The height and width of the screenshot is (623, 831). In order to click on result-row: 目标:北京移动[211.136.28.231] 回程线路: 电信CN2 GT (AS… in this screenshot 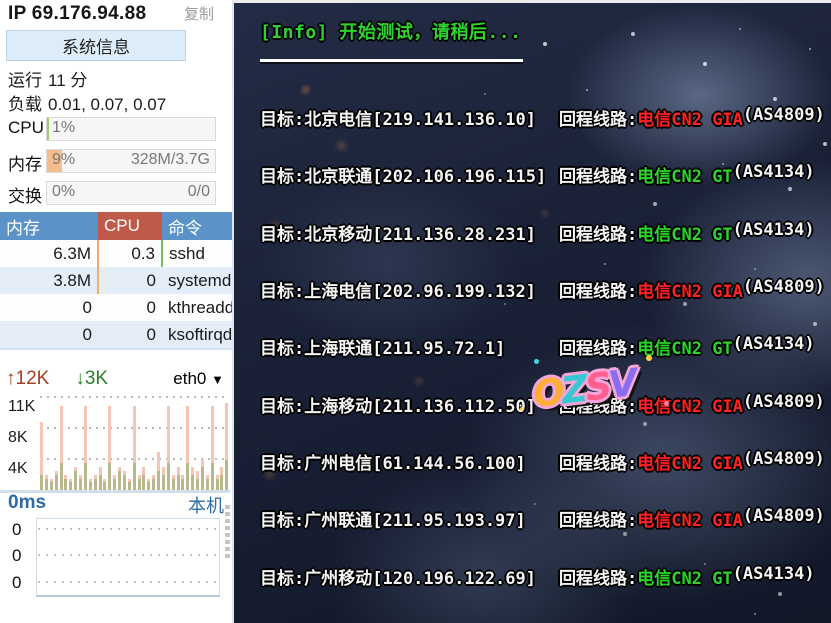, I will do `click(543, 232)`.